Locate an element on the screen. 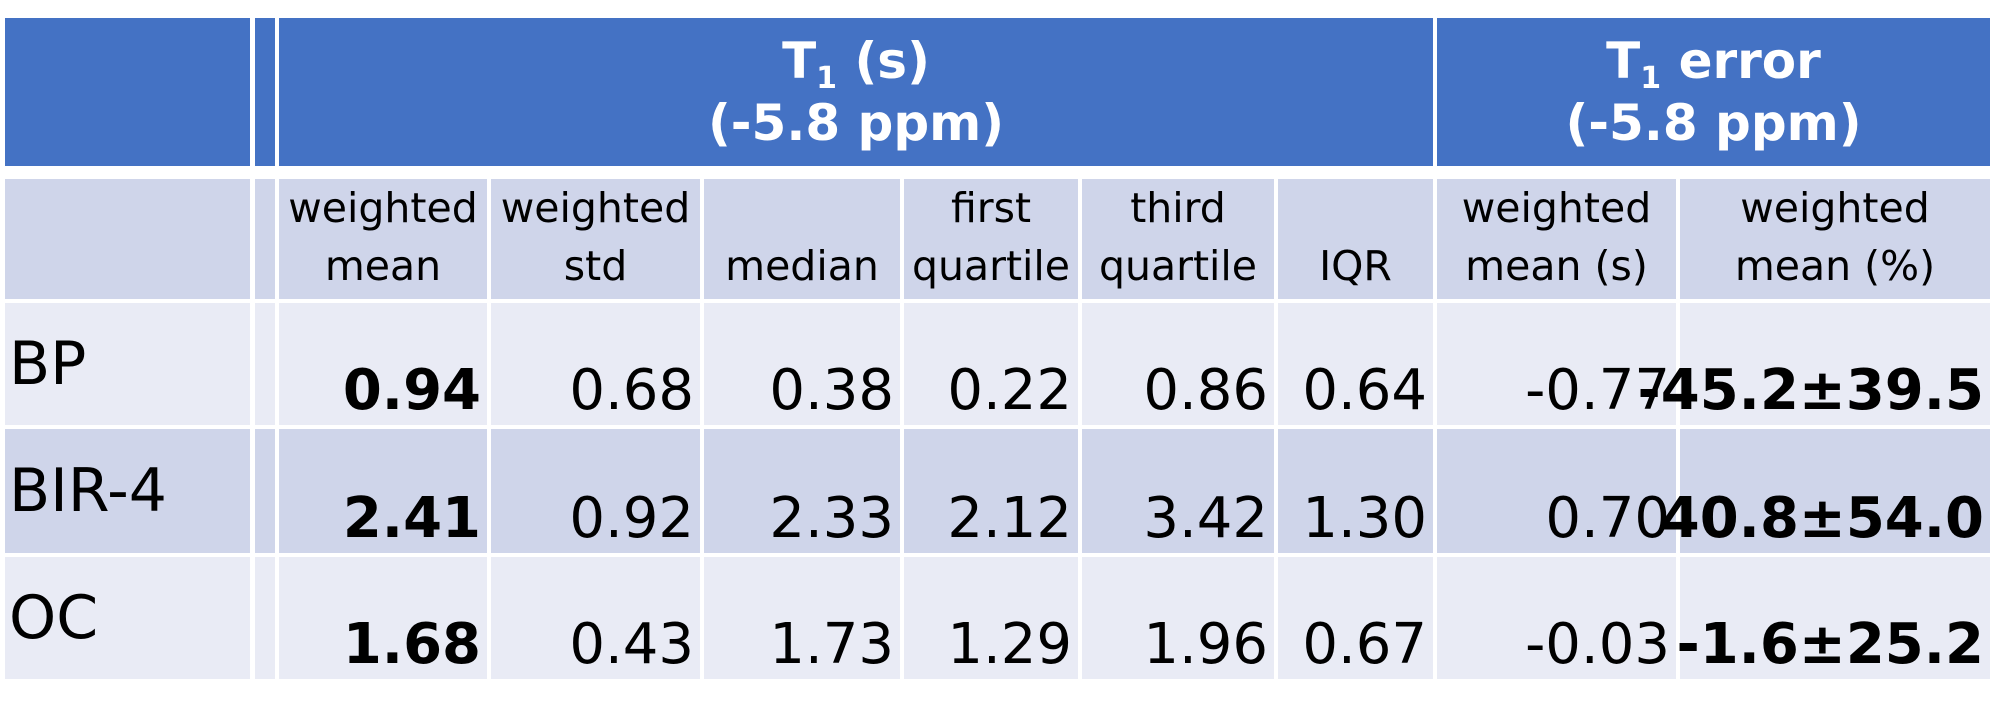  value: 1.30 is located at coordinates (1364, 518).